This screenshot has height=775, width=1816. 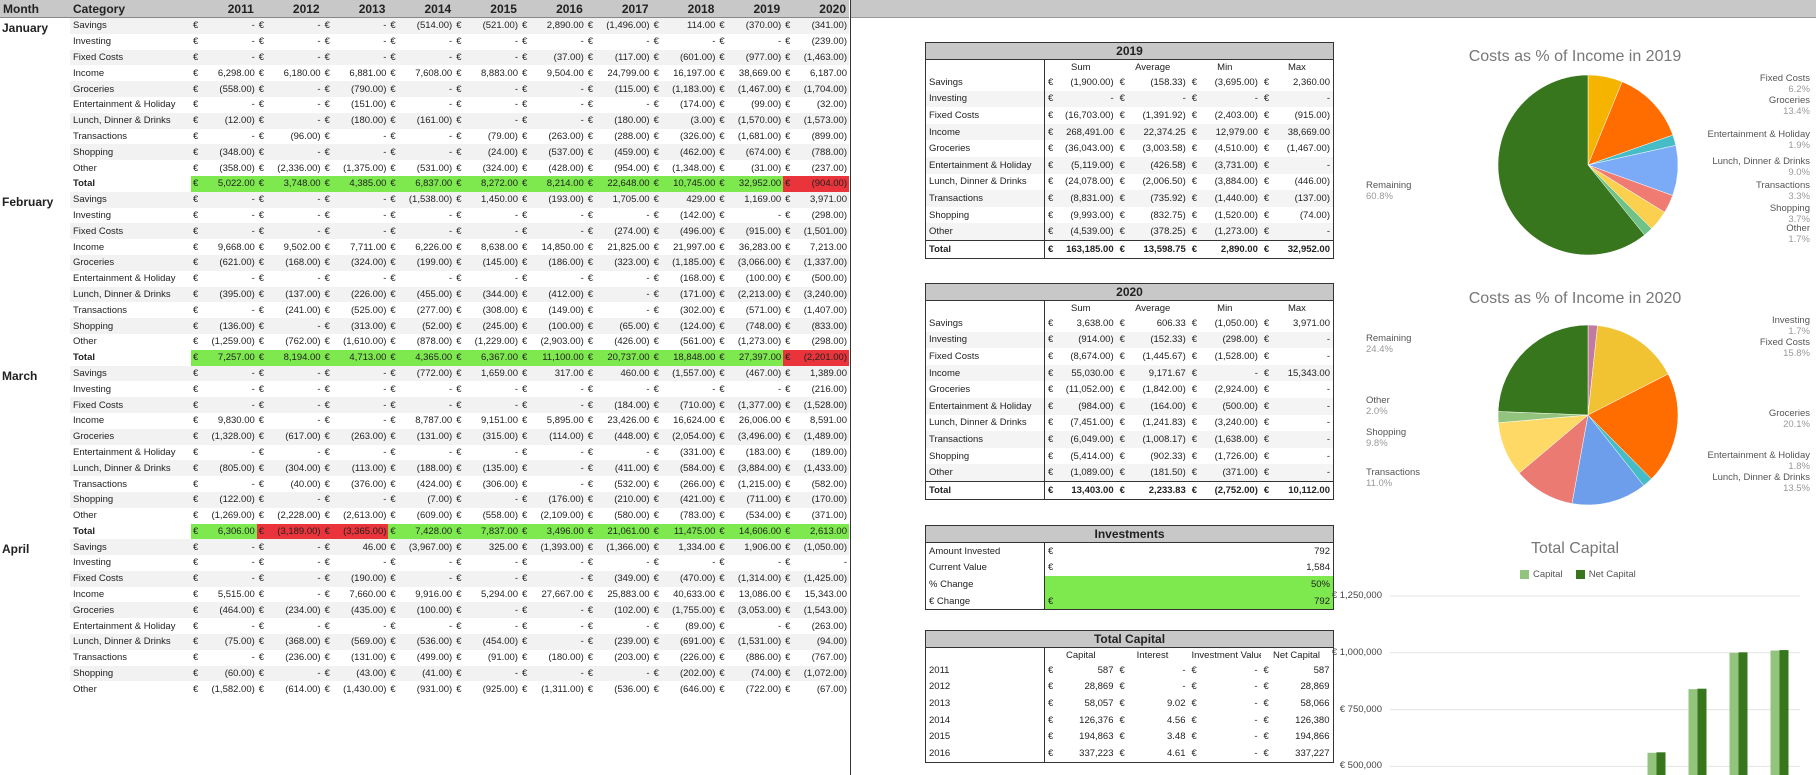 I want to click on value-cell: € (3,884.00), so click(x=750, y=468).